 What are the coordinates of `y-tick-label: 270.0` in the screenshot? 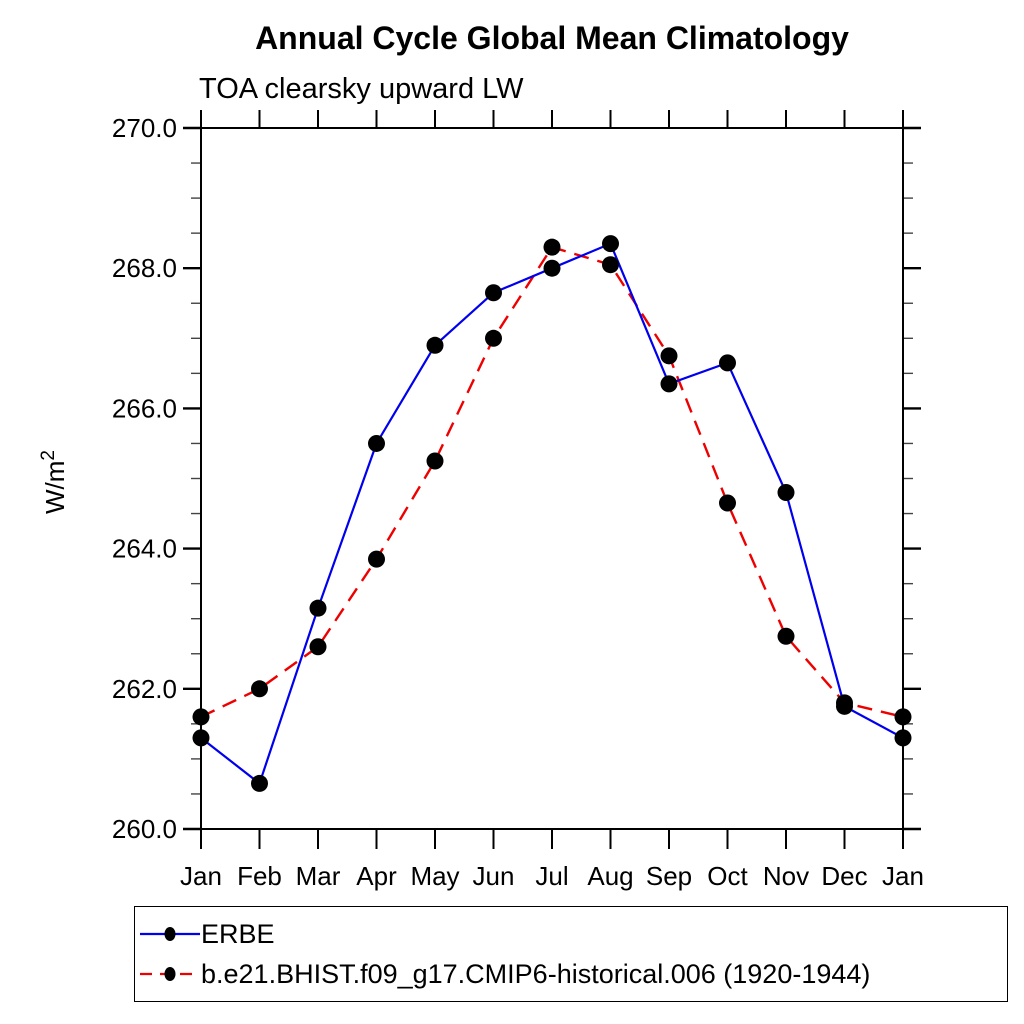 It's located at (144, 128).